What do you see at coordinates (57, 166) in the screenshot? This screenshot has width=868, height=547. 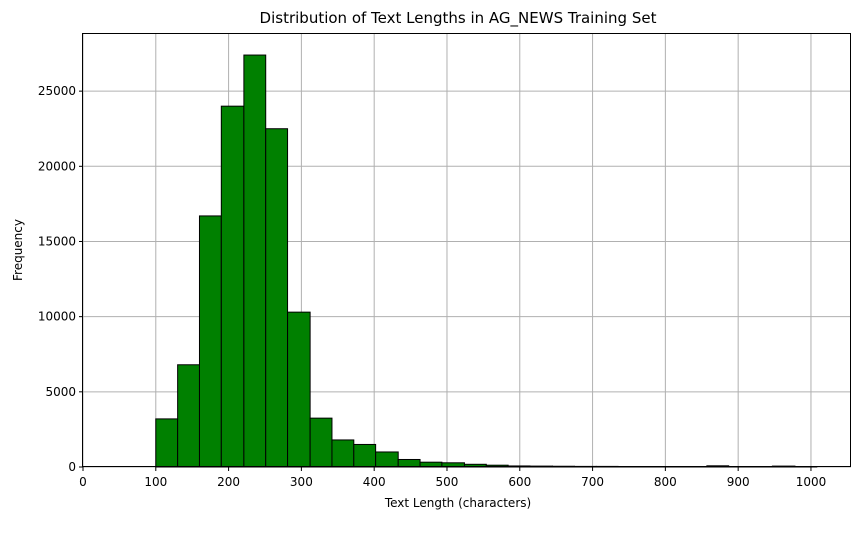 I see `y-tick-label: 20000` at bounding box center [57, 166].